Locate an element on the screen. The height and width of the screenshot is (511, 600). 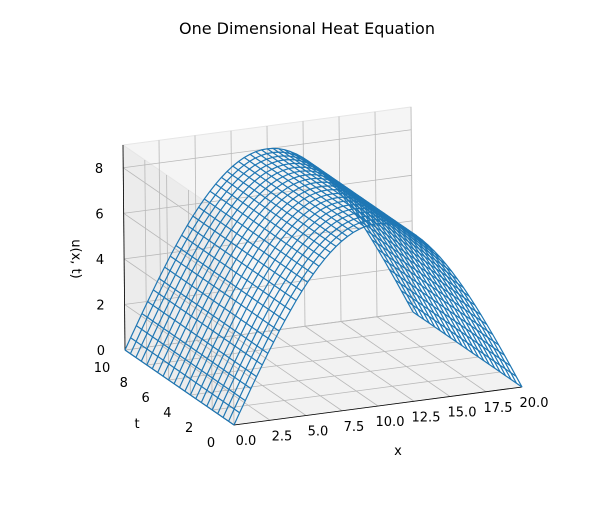
x-tick-label: 20.0 is located at coordinates (534, 403).